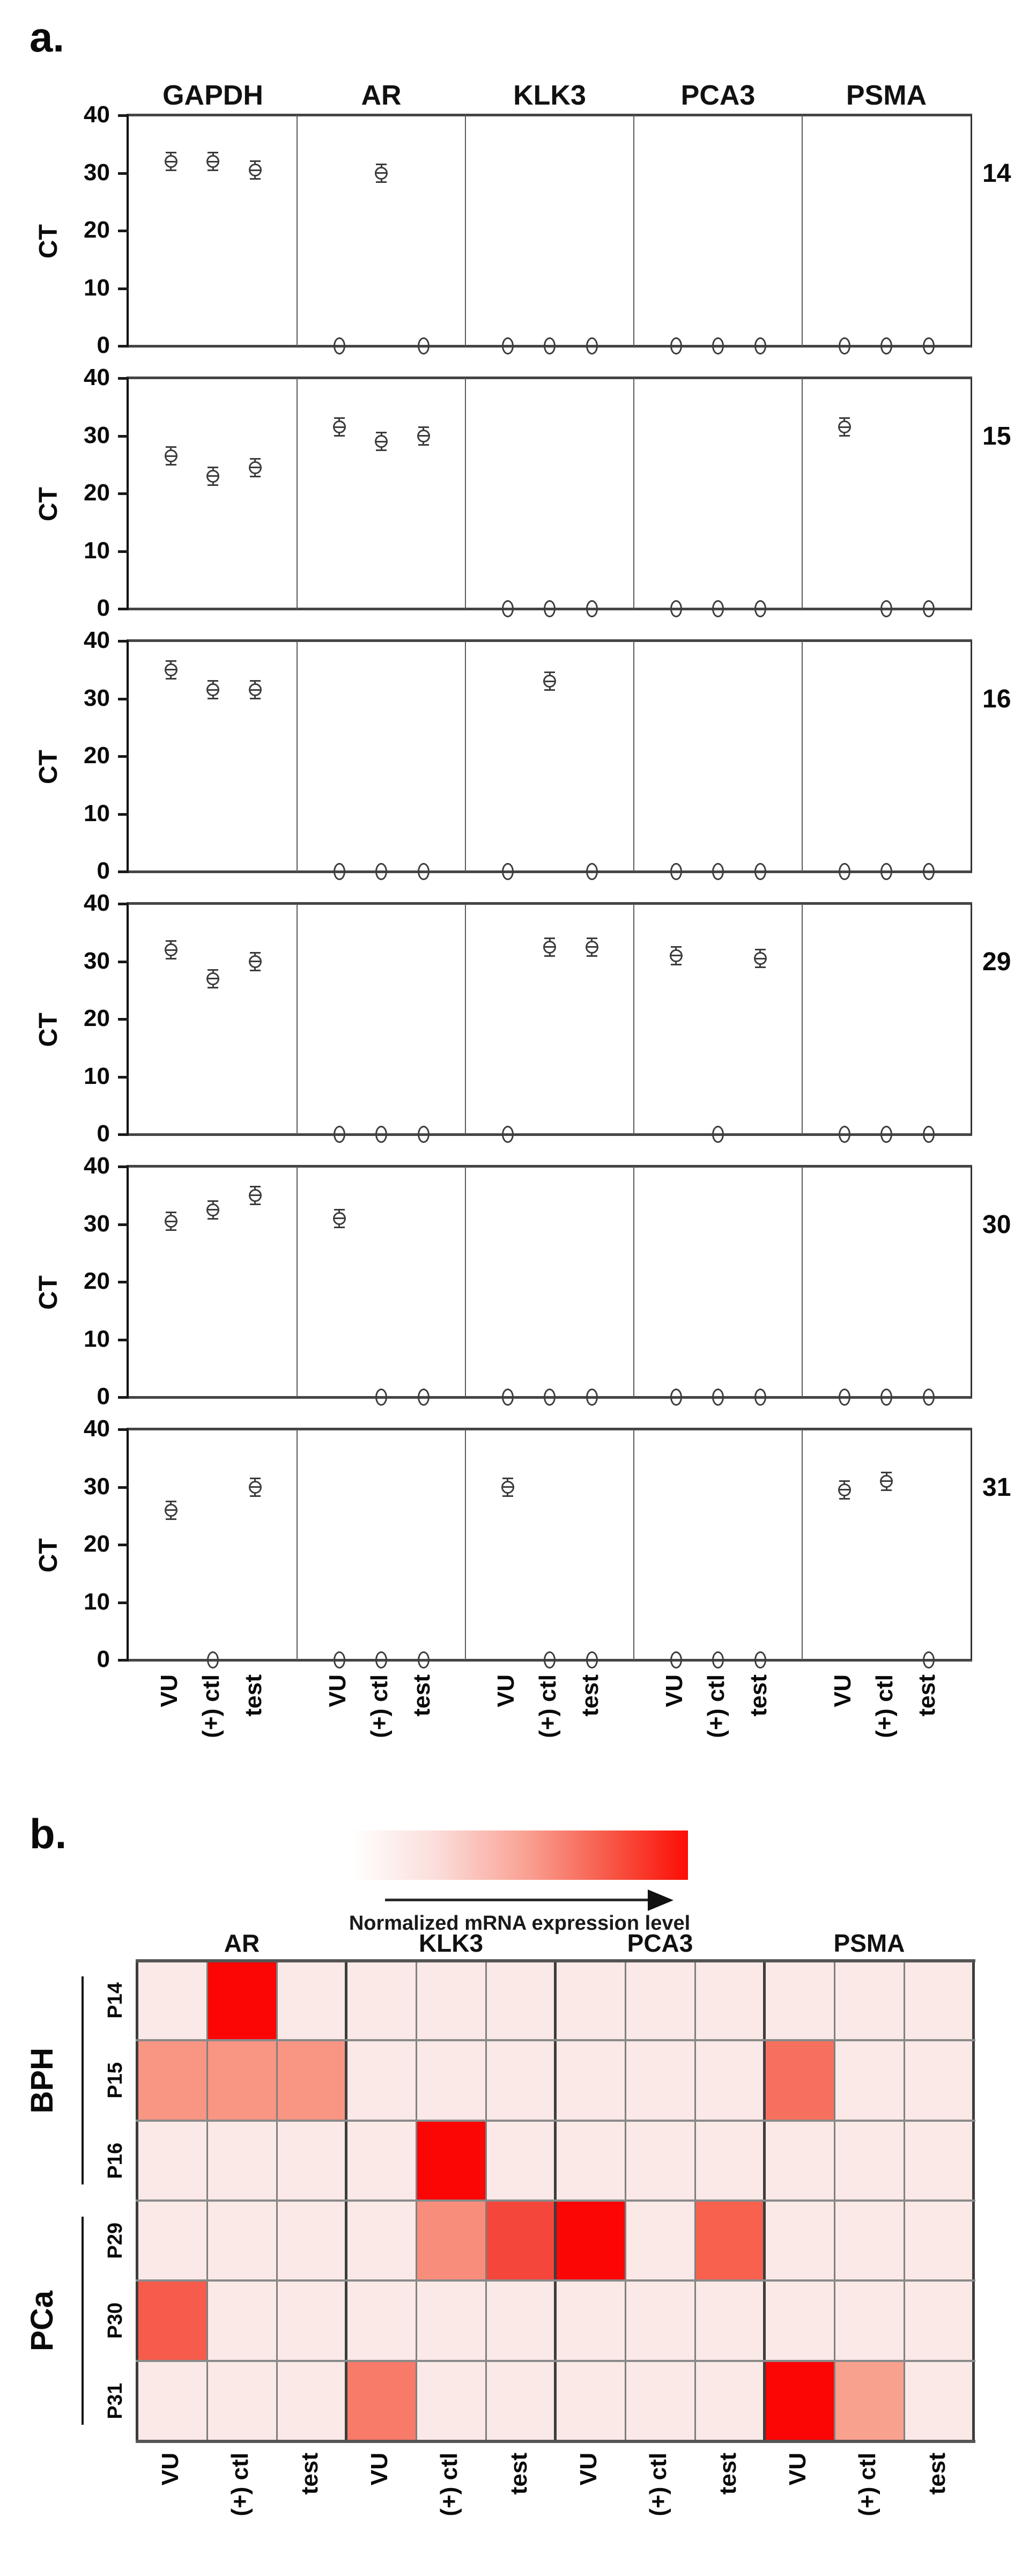 This screenshot has width=1029, height=2576. What do you see at coordinates (48, 1834) in the screenshot?
I see `panel-b-label: b.` at bounding box center [48, 1834].